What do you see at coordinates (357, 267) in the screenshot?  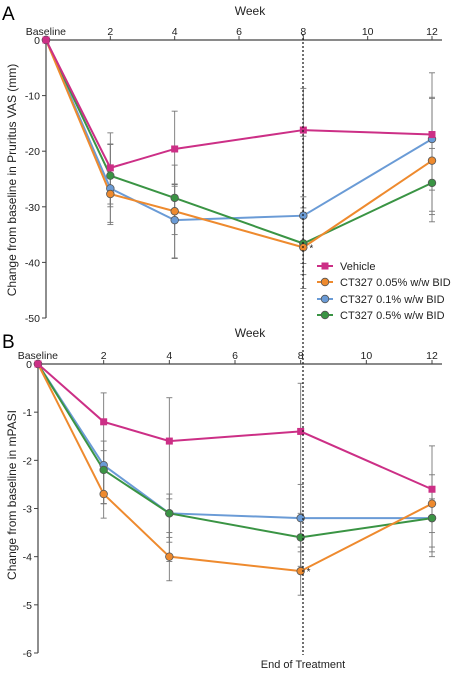 I see `legend-label-vehicle: Vehicle` at bounding box center [357, 267].